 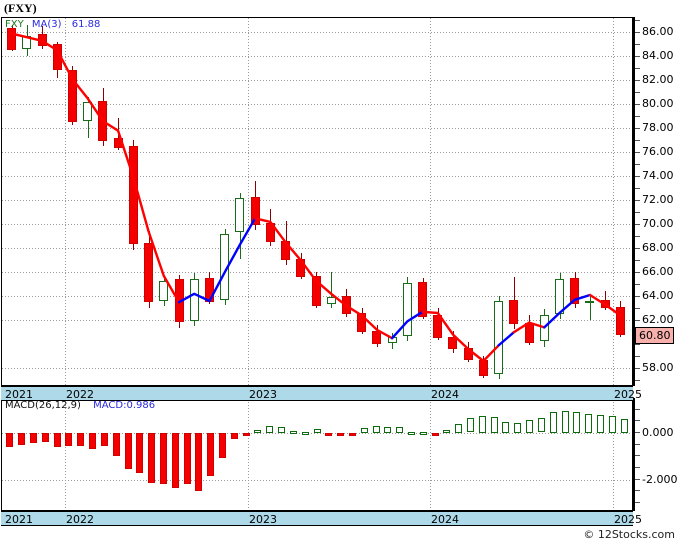 I want to click on price-axis-label: 62.00, so click(x=658, y=319).